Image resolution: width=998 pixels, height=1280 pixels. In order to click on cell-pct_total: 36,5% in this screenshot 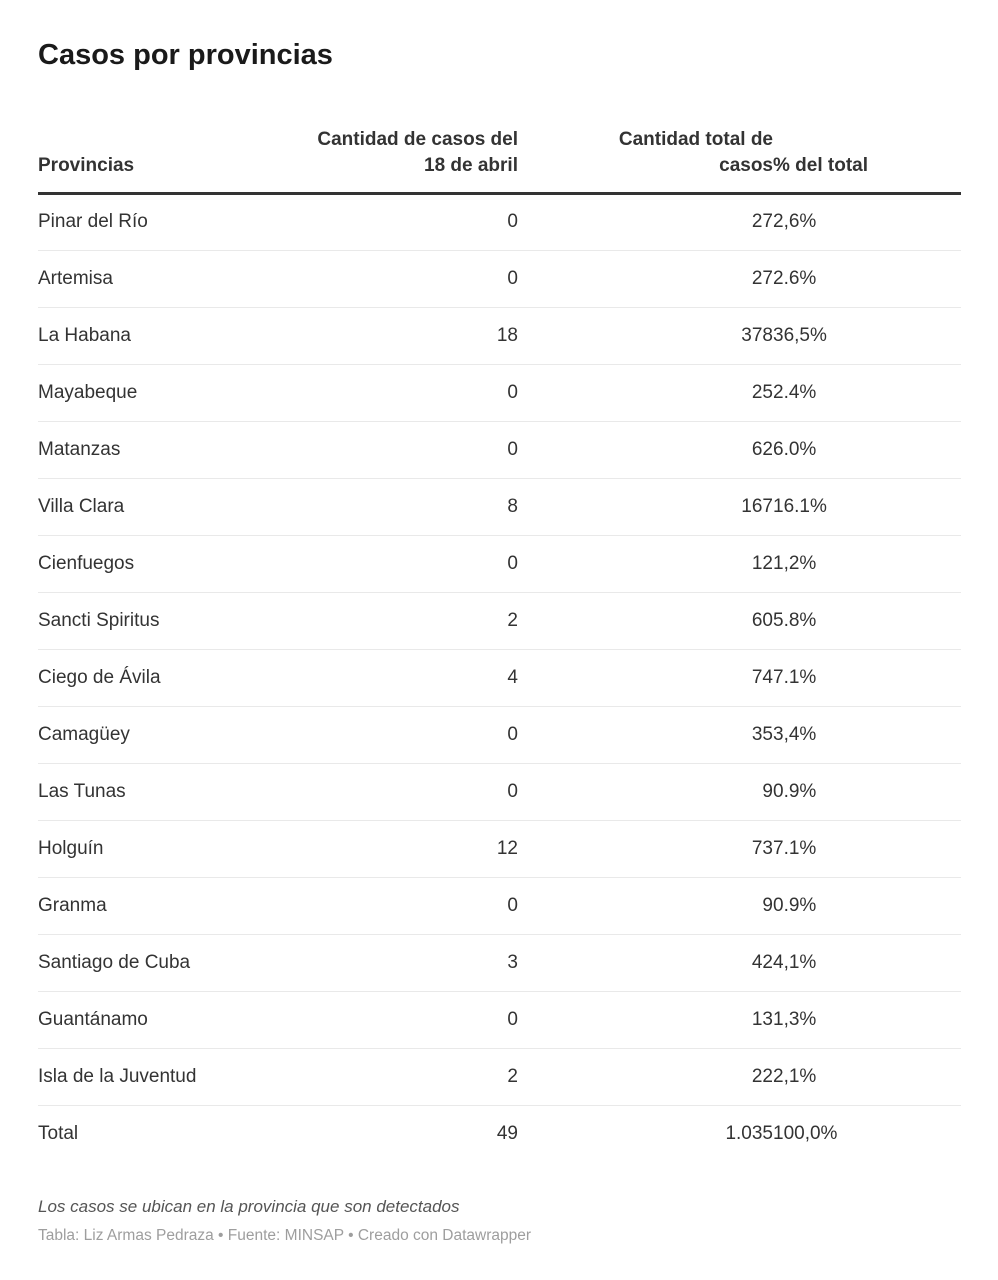, I will do `click(867, 336)`.